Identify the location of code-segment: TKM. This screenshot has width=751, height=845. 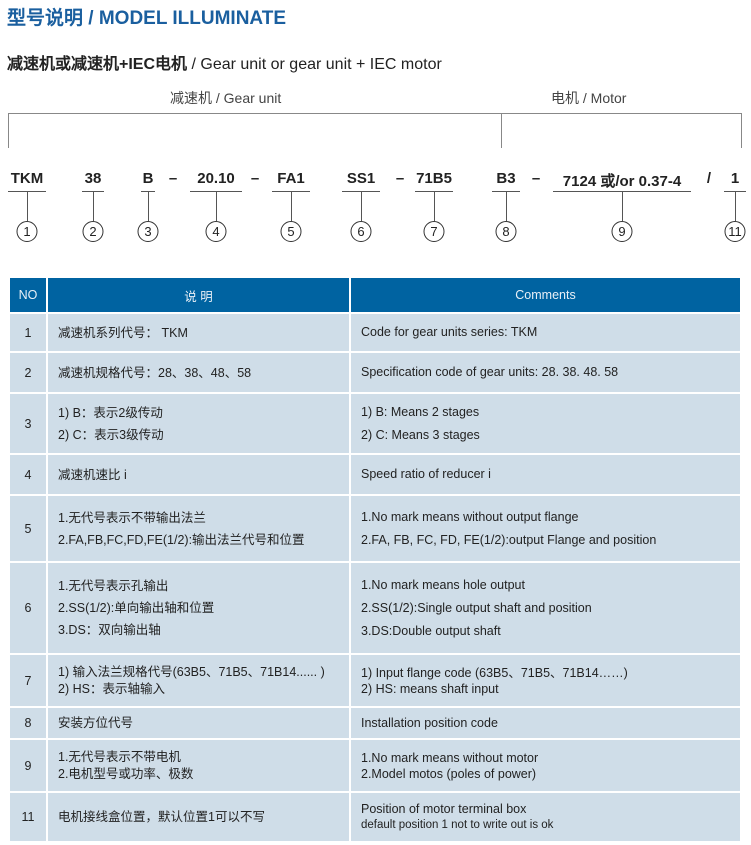
(27, 178).